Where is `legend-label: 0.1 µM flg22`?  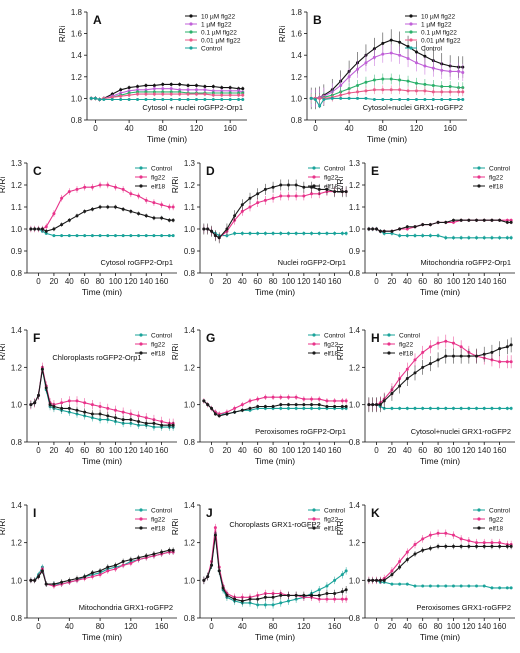 legend-label: 0.1 µM flg22 is located at coordinates (439, 32).